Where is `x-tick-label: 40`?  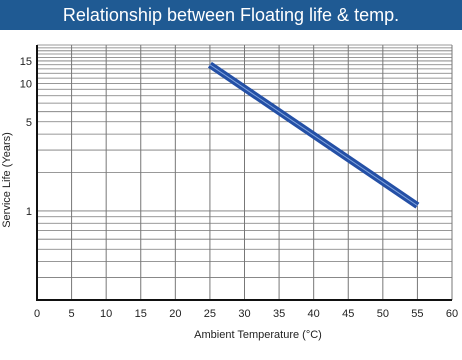
x-tick-label: 40 is located at coordinates (314, 314).